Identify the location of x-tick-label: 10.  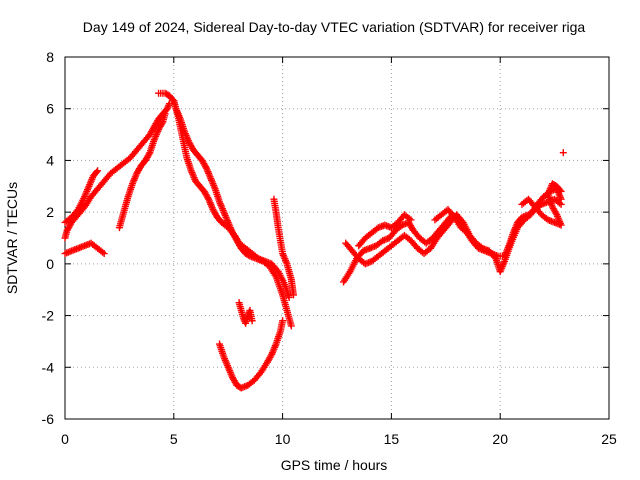
(283, 439).